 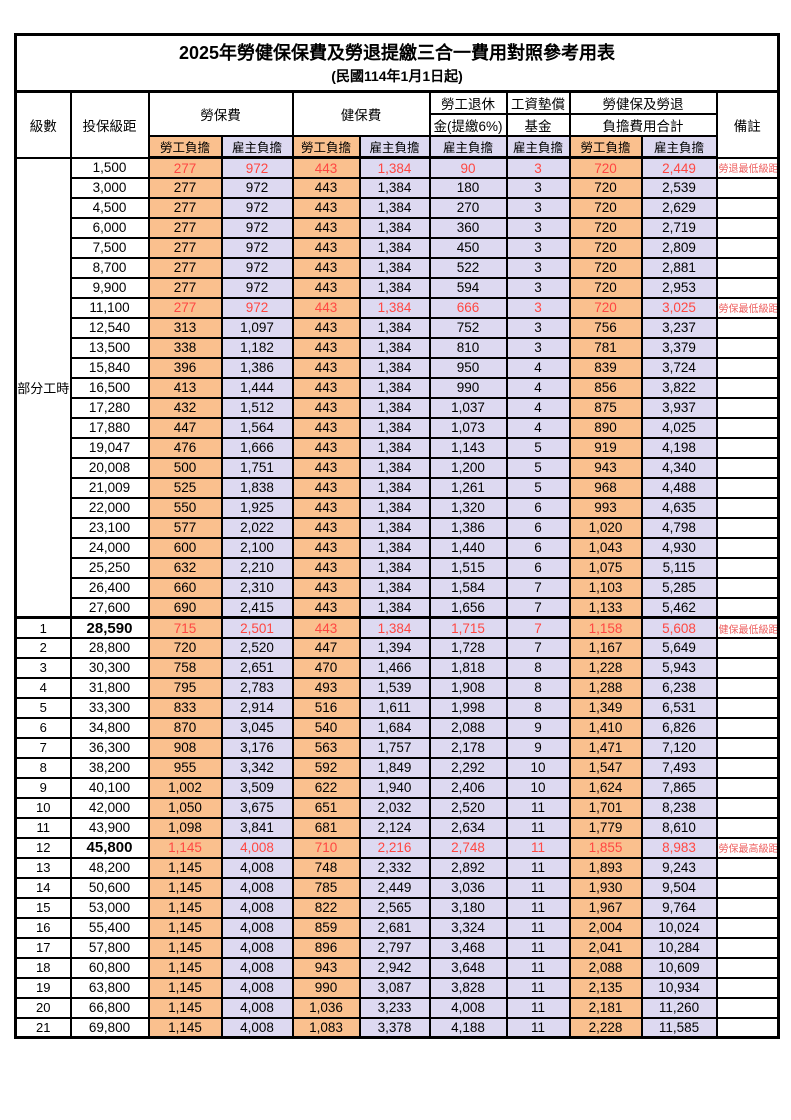 I want to click on remark-cell: 健保最低級距, so click(x=747, y=627).